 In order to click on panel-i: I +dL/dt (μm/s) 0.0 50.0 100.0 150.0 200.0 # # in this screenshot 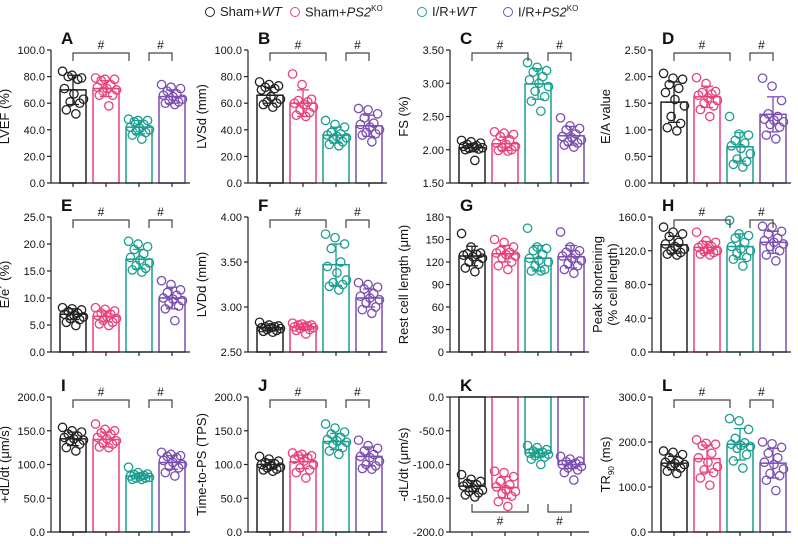, I will do `click(95, 457)`.